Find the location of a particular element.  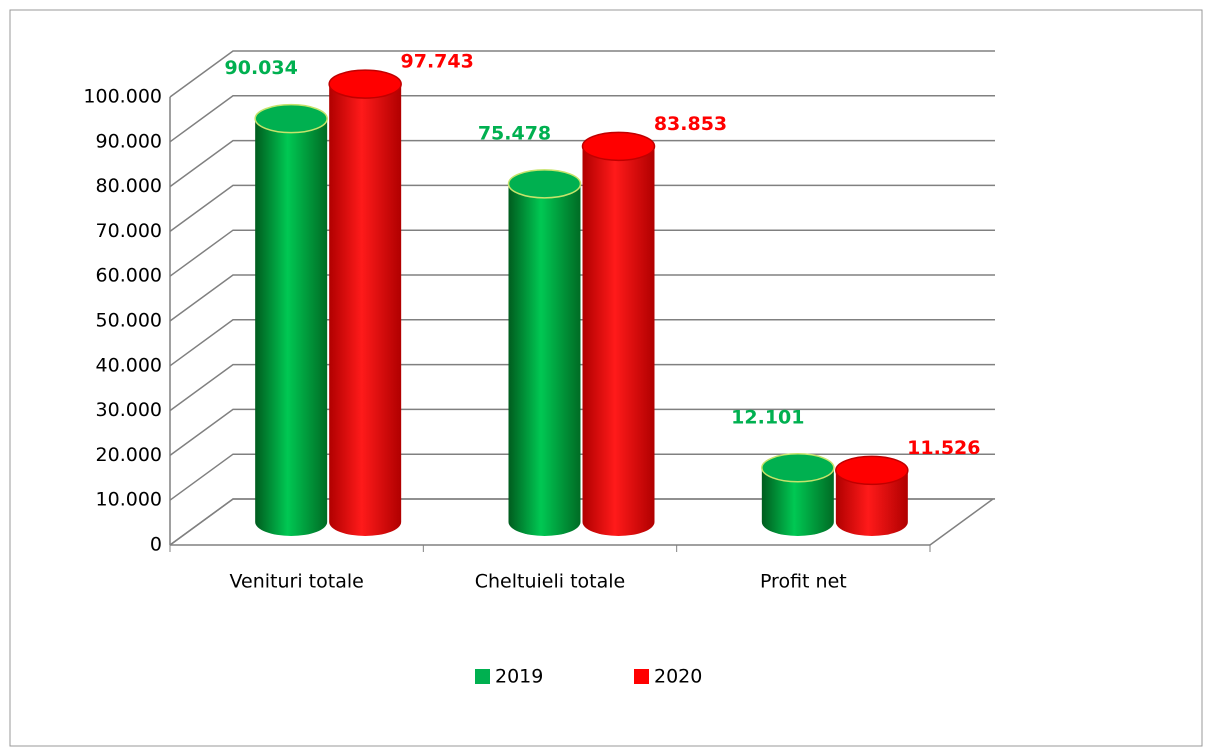

y-tick-label: 100.000 is located at coordinates (122, 97).